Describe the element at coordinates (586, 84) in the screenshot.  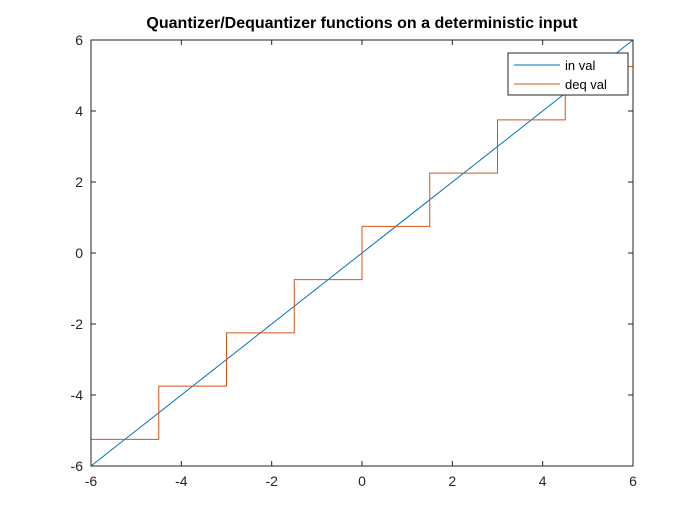
I see `legend-label: deq val` at that location.